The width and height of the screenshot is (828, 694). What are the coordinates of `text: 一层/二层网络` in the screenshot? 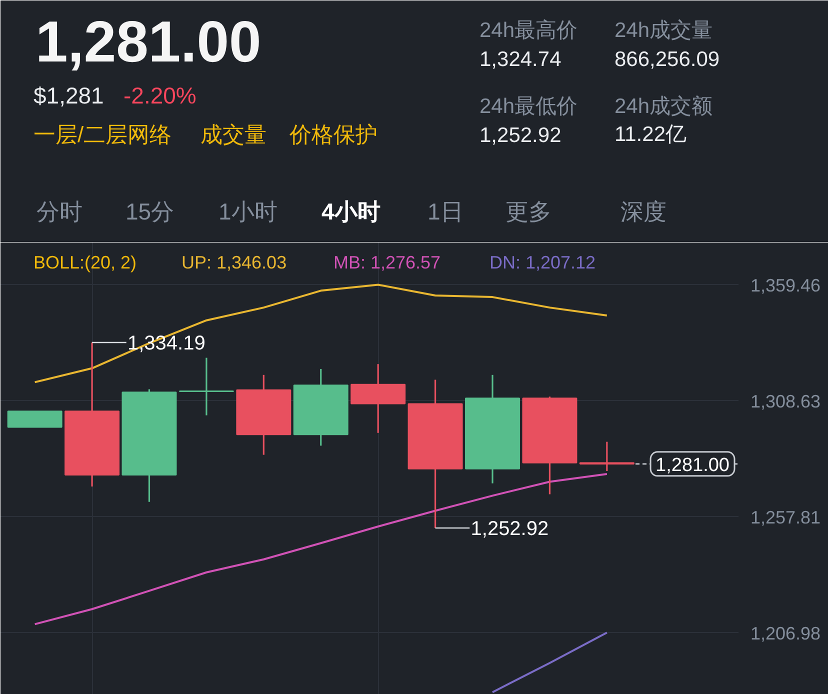 It's located at (103, 134).